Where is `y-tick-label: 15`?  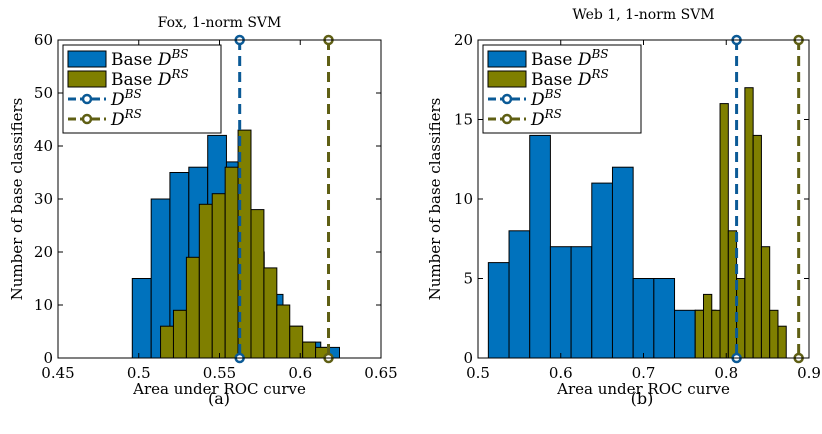
y-tick-label: 15 is located at coordinates (463, 120).